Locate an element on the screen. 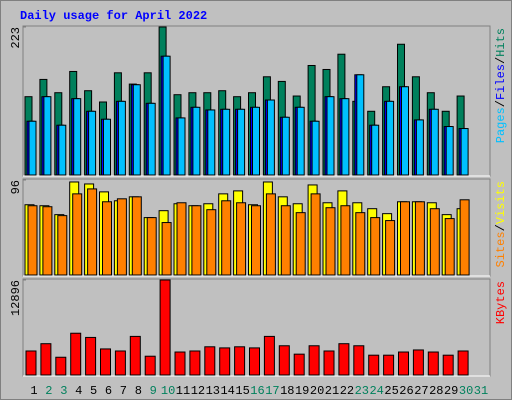 The height and width of the screenshot is (400, 512). legend-entry: Hits is located at coordinates (501, 42).